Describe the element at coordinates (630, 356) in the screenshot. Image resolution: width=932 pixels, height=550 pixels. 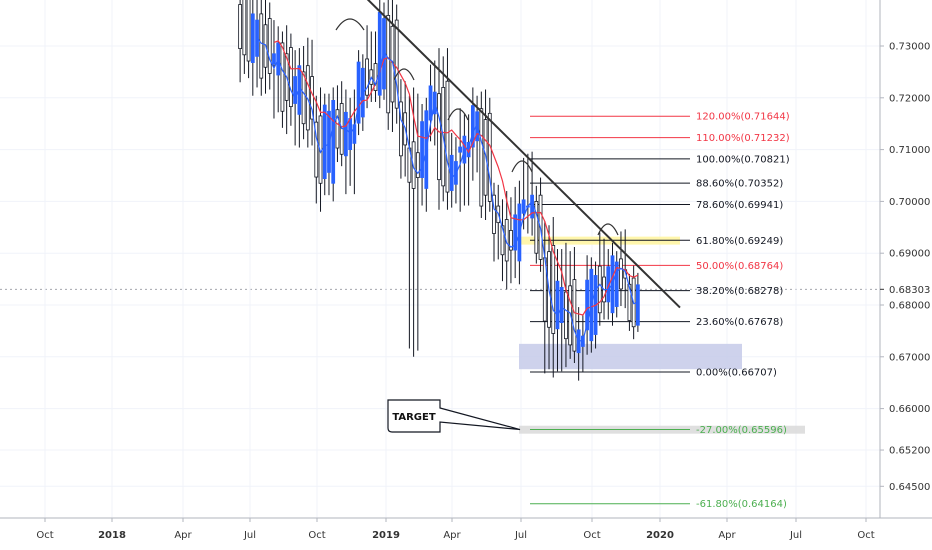
I see `zone-box` at that location.